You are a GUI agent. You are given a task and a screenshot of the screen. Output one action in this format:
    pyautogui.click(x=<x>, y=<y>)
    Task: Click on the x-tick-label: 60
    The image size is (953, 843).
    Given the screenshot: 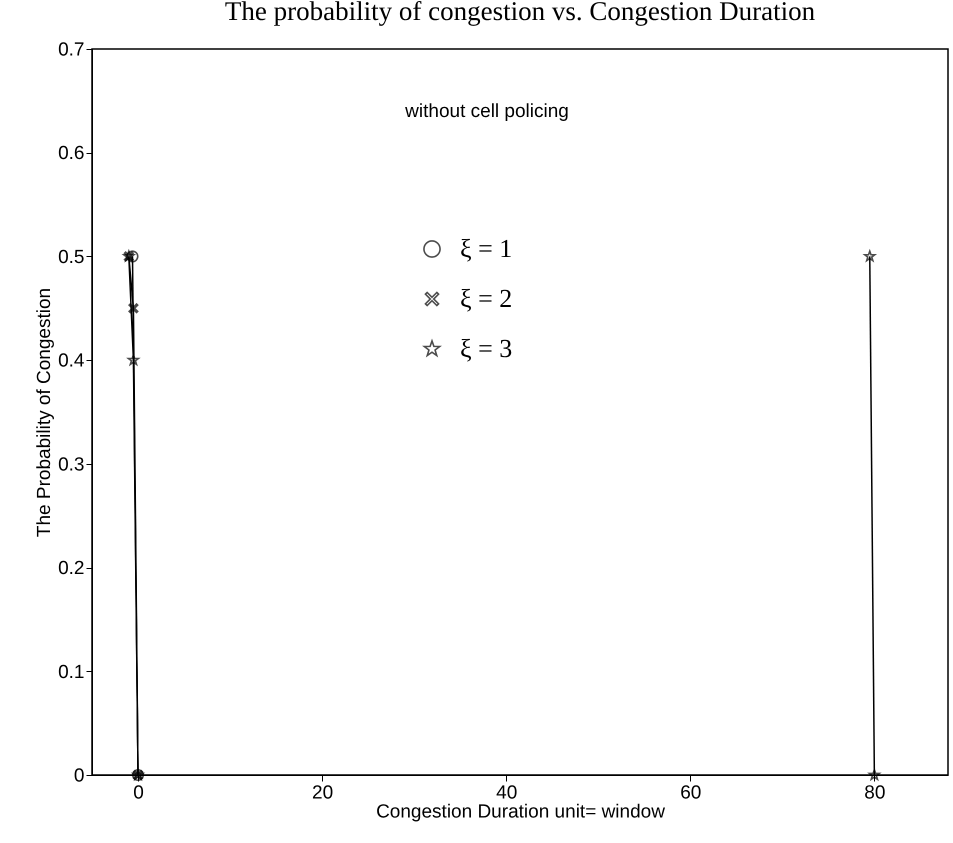 What is the action you would take?
    pyautogui.click(x=691, y=793)
    